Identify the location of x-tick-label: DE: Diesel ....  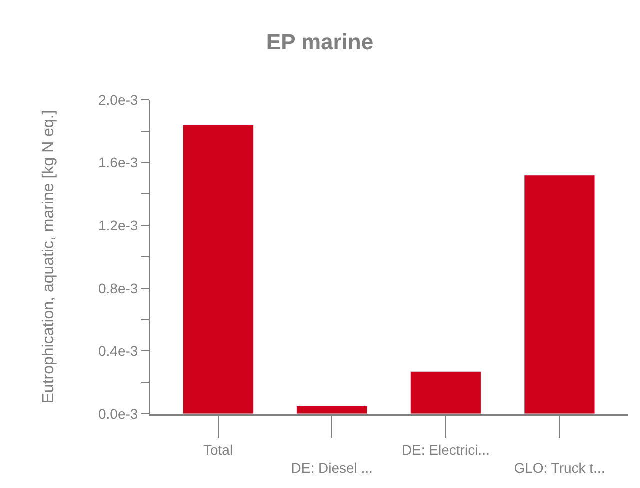
(332, 468).